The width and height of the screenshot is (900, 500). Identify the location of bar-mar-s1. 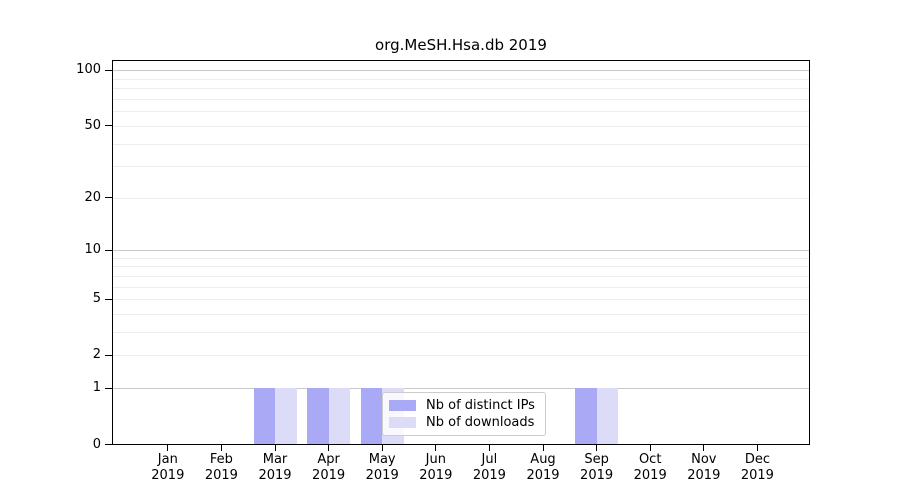
(286, 416).